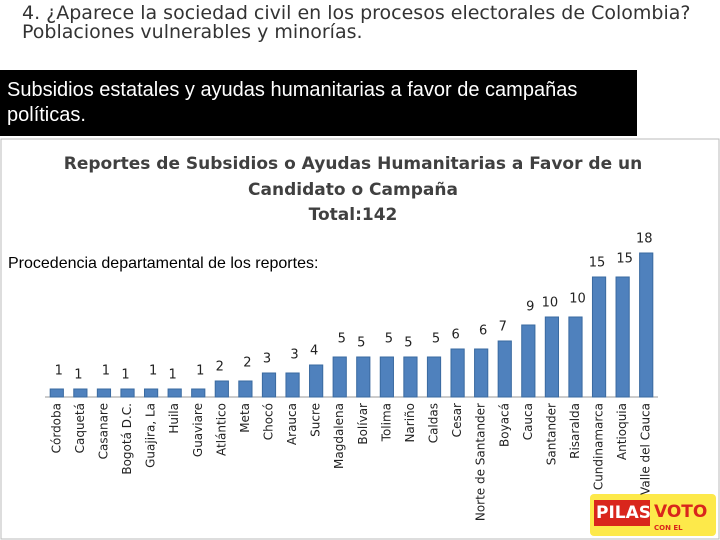 This screenshot has height=540, width=720. What do you see at coordinates (174, 418) in the screenshot?
I see `x-tick-label: Huila` at bounding box center [174, 418].